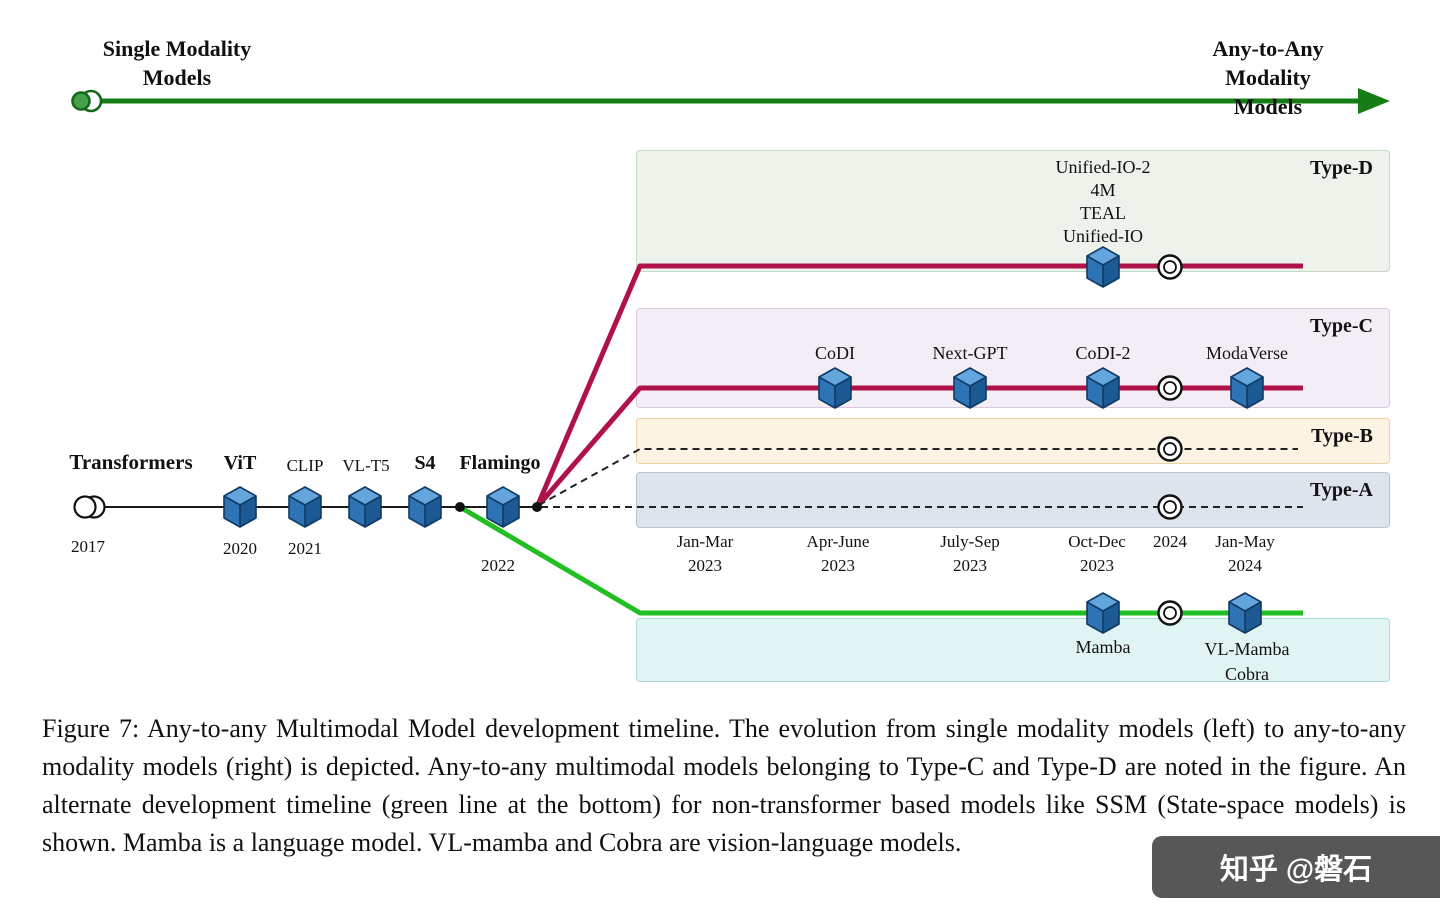 This screenshot has width=1440, height=920. I want to click on tick-apr-june-2023: Apr-June 2023, so click(838, 553).